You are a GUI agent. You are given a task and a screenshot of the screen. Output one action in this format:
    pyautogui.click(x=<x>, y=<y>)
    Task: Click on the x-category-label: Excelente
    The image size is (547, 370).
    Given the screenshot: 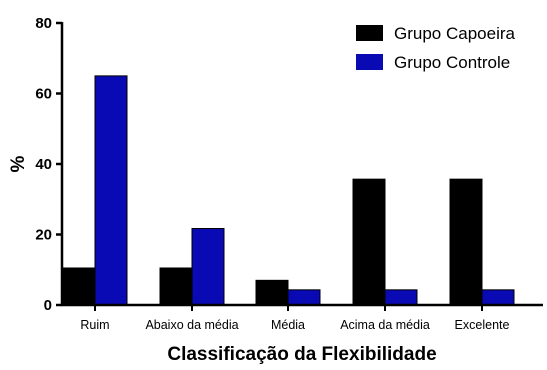 What is the action you would take?
    pyautogui.click(x=482, y=325)
    